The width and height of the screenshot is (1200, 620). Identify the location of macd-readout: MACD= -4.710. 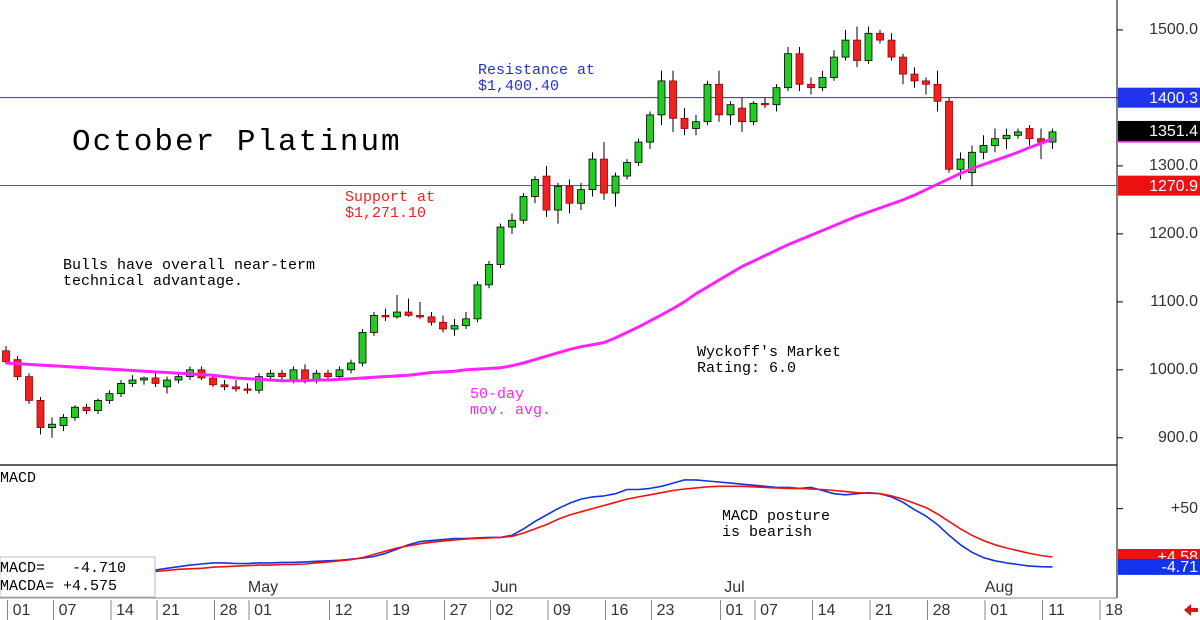
(63, 568).